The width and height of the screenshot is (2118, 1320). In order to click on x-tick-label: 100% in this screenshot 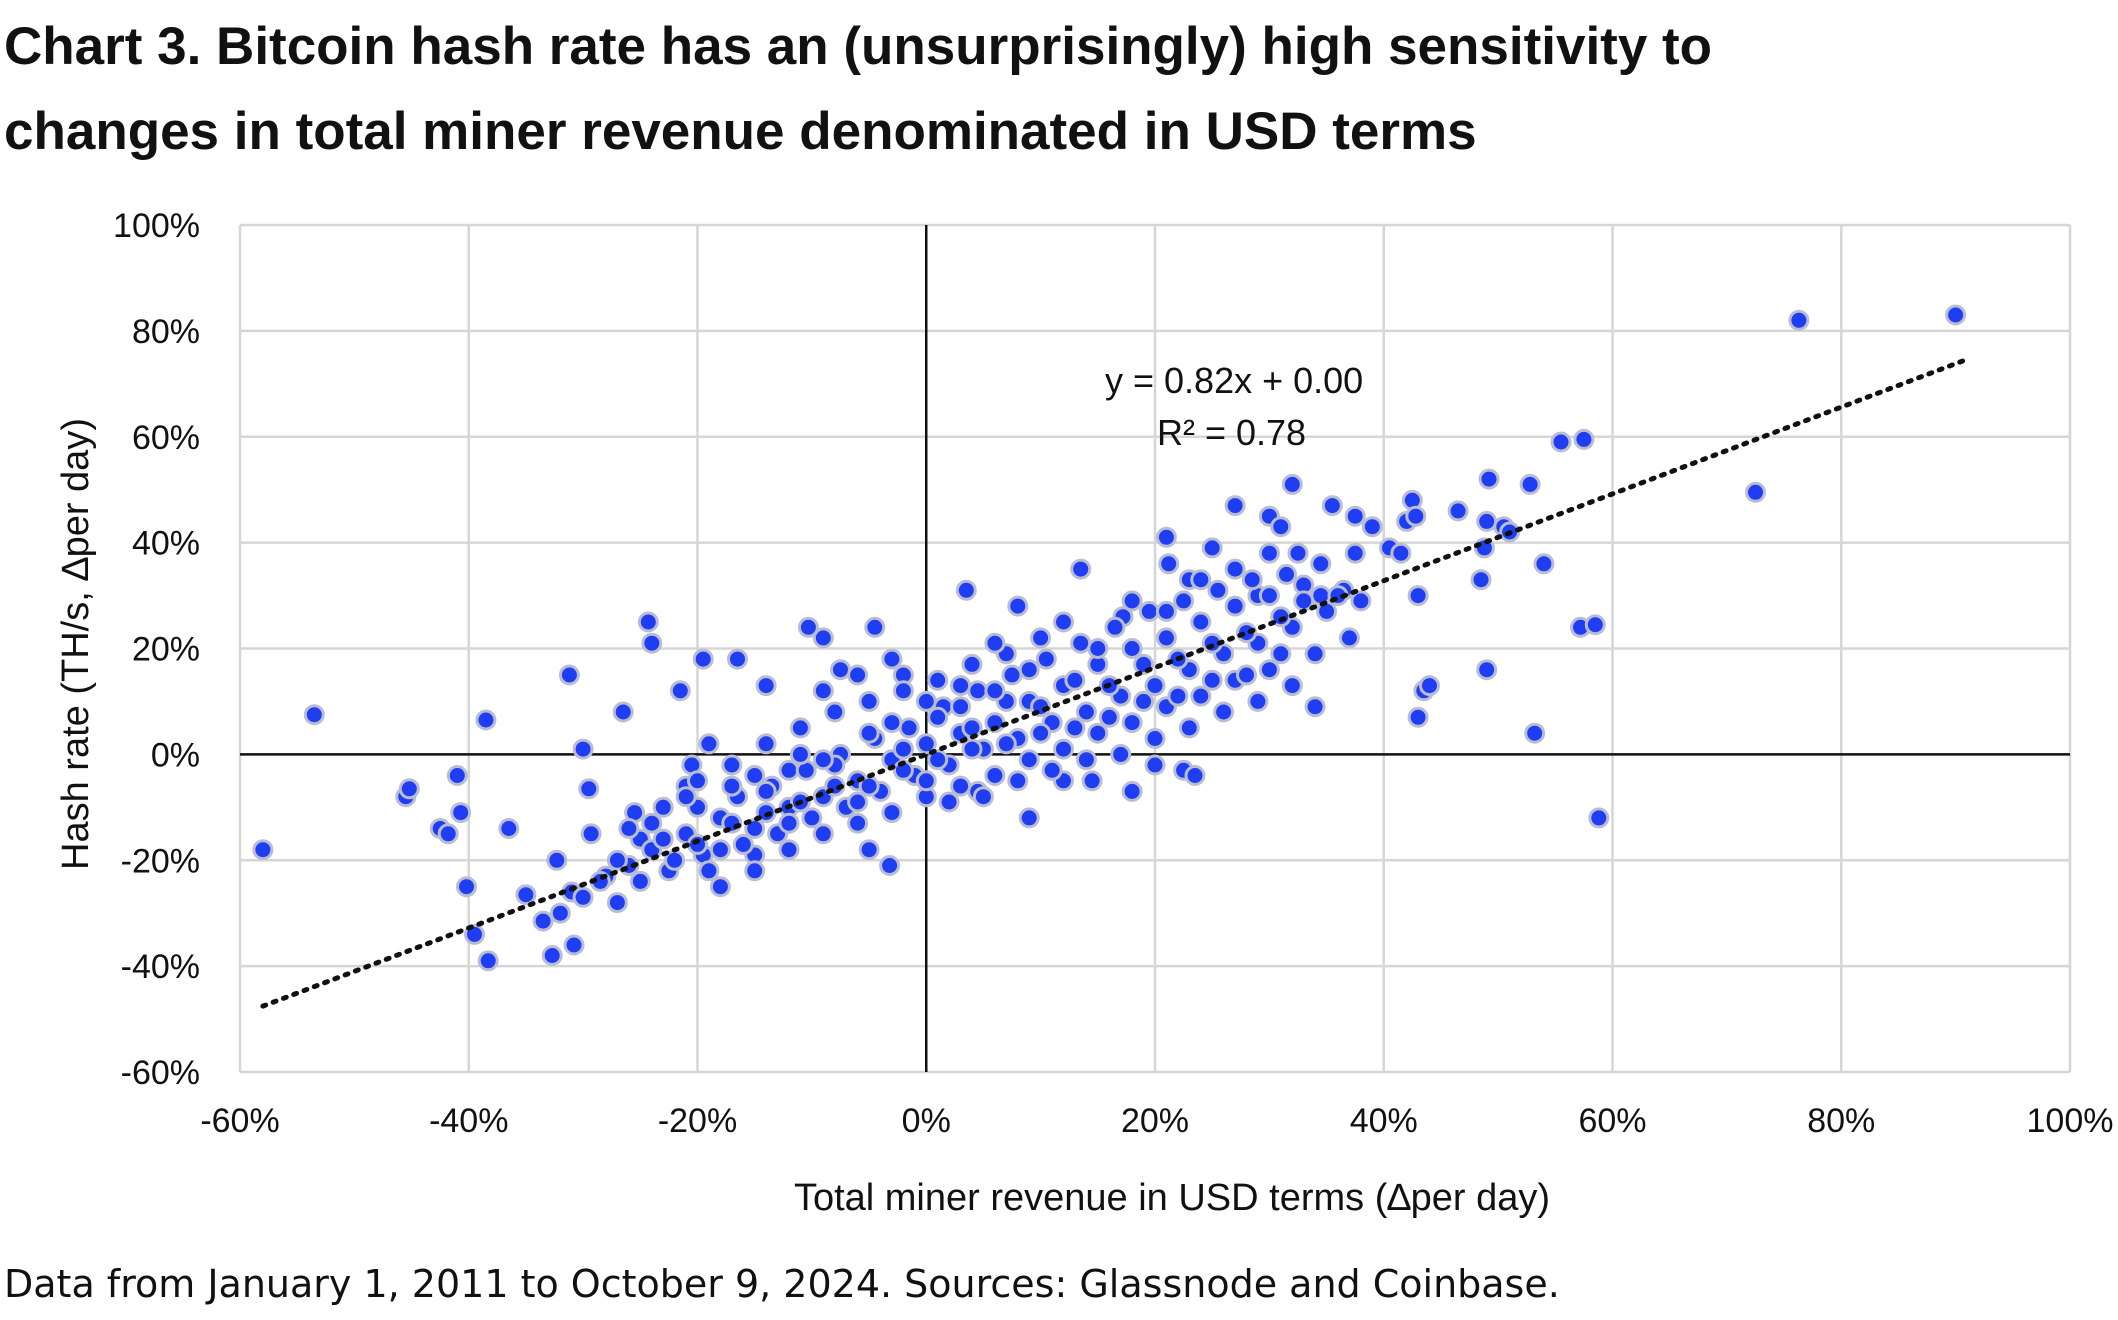, I will do `click(2070, 1121)`.